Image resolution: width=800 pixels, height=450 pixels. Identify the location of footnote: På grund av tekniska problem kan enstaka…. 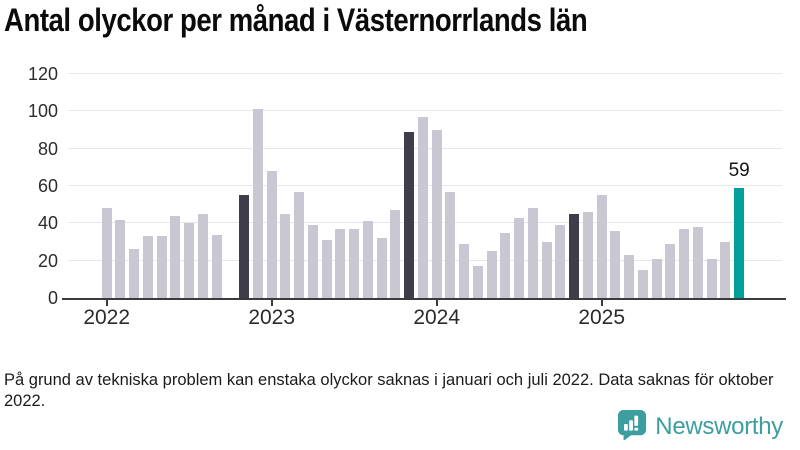
(389, 390).